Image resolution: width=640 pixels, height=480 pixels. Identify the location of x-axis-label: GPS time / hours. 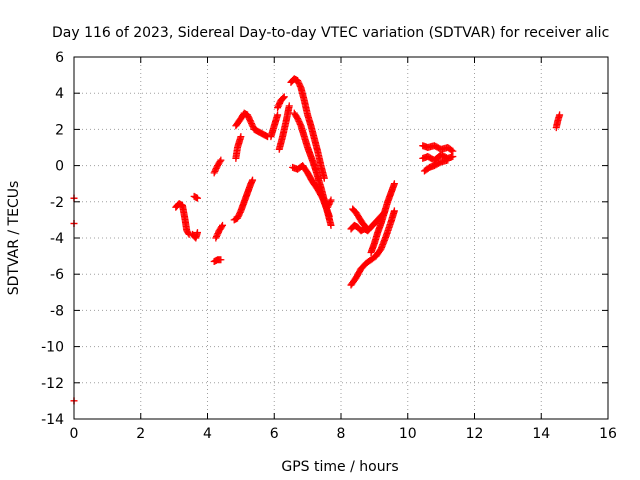
(339, 467).